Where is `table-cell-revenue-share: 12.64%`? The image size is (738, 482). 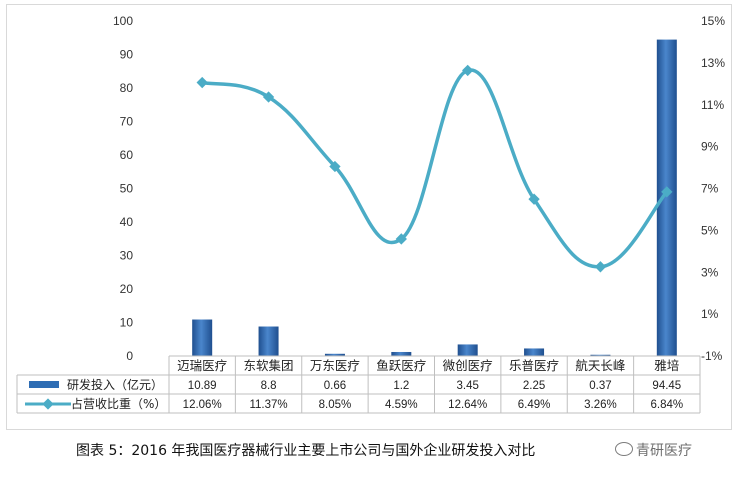
table-cell-revenue-share: 12.64% is located at coordinates (467, 405).